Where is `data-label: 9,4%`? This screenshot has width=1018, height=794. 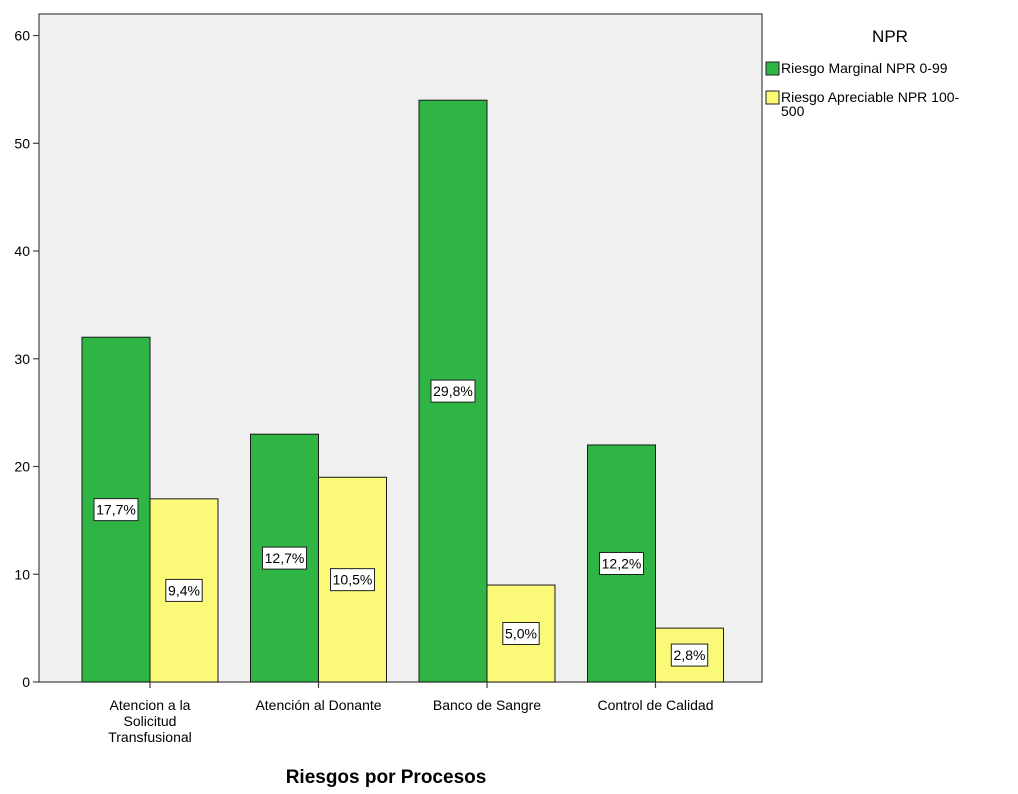 data-label: 9,4% is located at coordinates (184, 590).